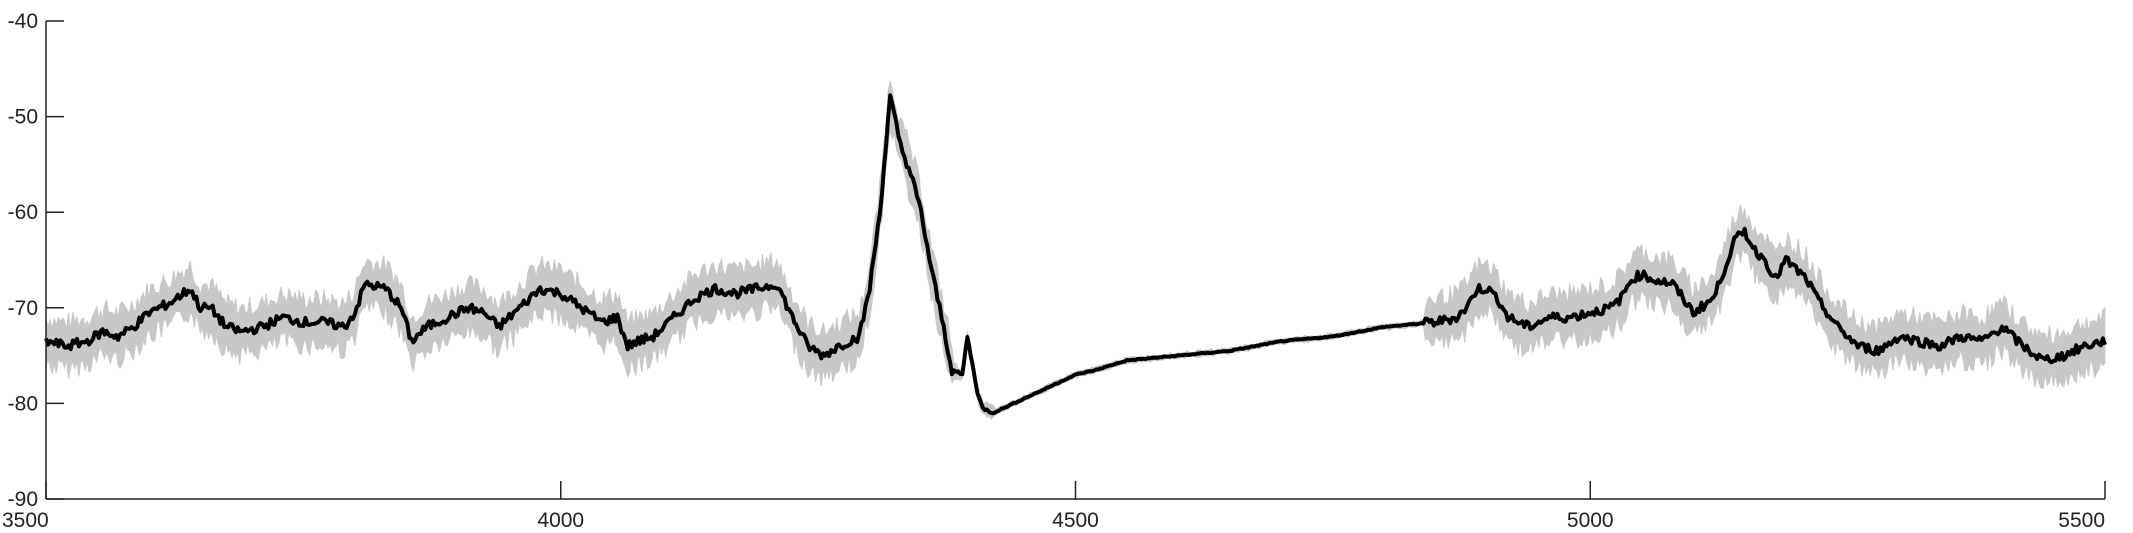  What do you see at coordinates (560, 520) in the screenshot?
I see `x-tick-label: 4000` at bounding box center [560, 520].